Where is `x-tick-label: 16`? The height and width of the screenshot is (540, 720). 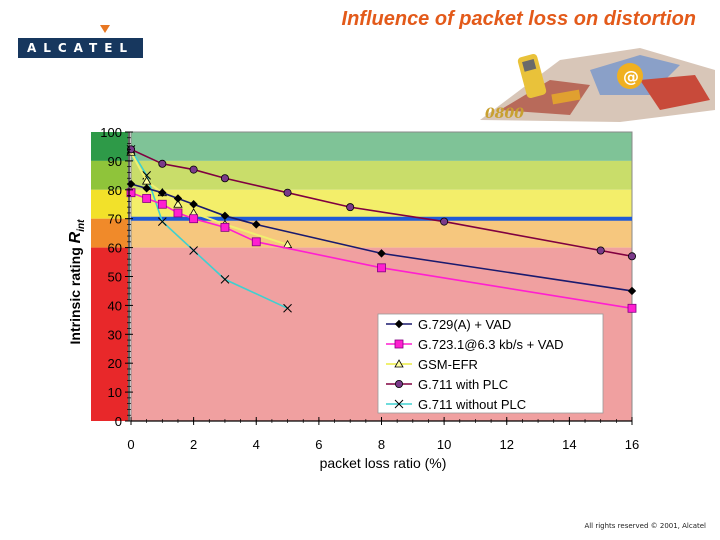 x-tick-label: 16 is located at coordinates (632, 444).